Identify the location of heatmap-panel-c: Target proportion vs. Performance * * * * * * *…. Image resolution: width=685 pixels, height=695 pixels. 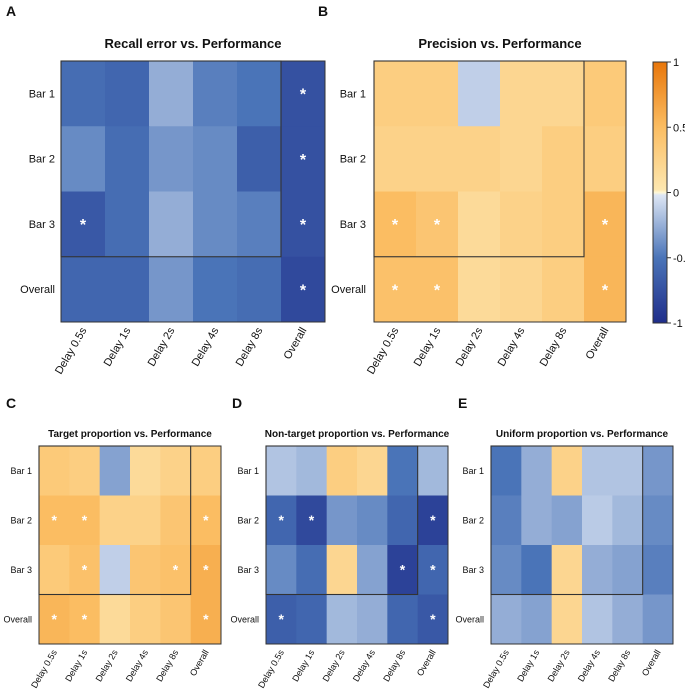
(112, 559).